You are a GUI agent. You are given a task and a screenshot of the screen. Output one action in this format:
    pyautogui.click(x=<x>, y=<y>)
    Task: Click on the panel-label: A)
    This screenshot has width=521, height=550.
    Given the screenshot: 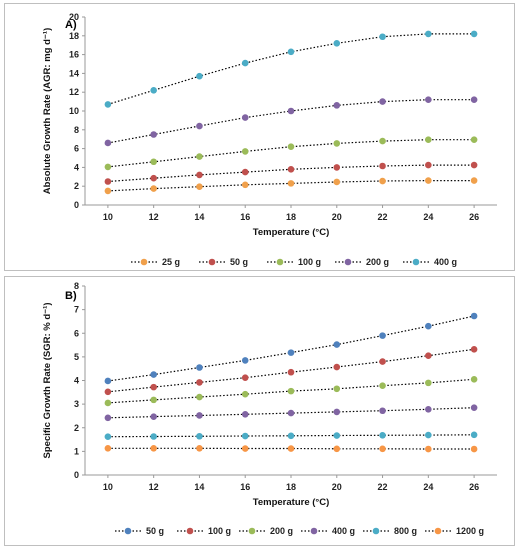 What is the action you would take?
    pyautogui.click(x=71, y=25)
    